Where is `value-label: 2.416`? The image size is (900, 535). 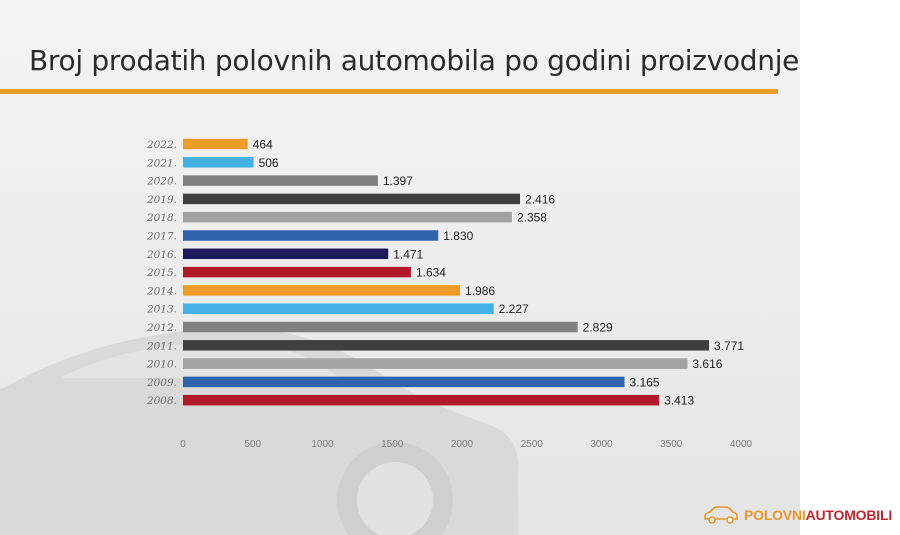
value-label: 2.416 is located at coordinates (540, 199).